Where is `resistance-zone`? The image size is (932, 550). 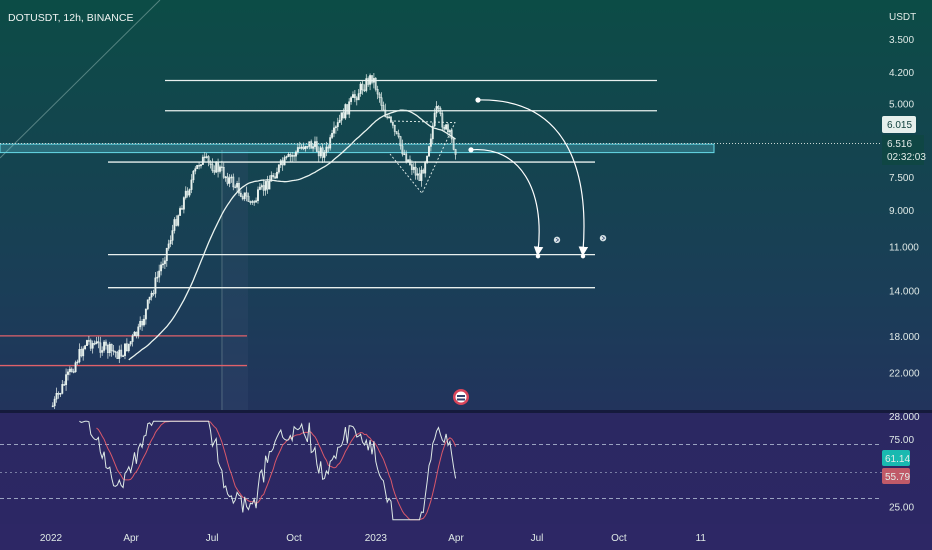
resistance-zone is located at coordinates (357, 148).